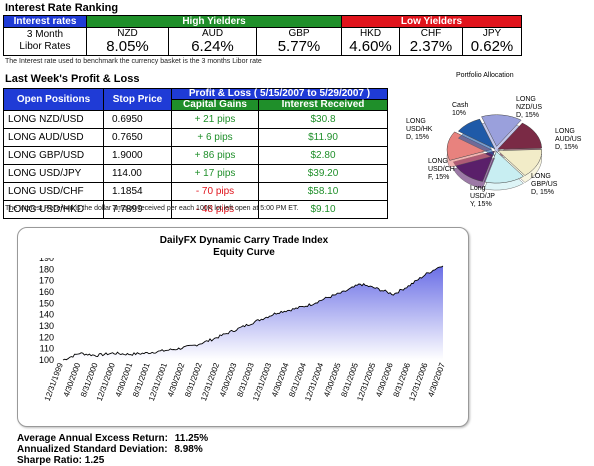 The image size is (594, 466). I want to click on x-tick-label: 4/30/2007, so click(436, 379).